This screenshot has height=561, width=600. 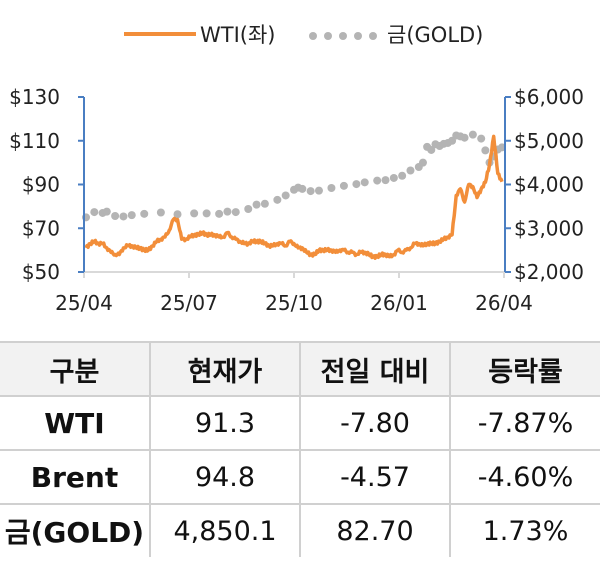 I want to click on wti-line-swatch-icon, so click(x=160, y=34).